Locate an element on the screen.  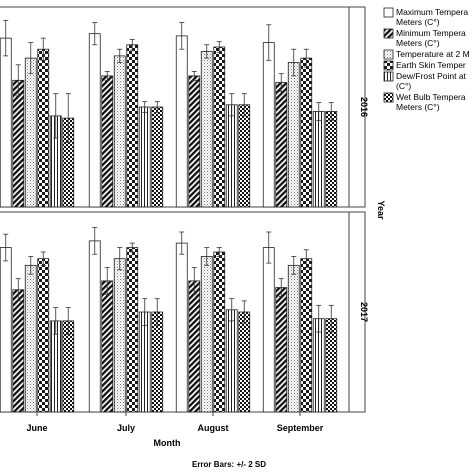
legend-label: Minimum Tempera is located at coordinates (431, 33).